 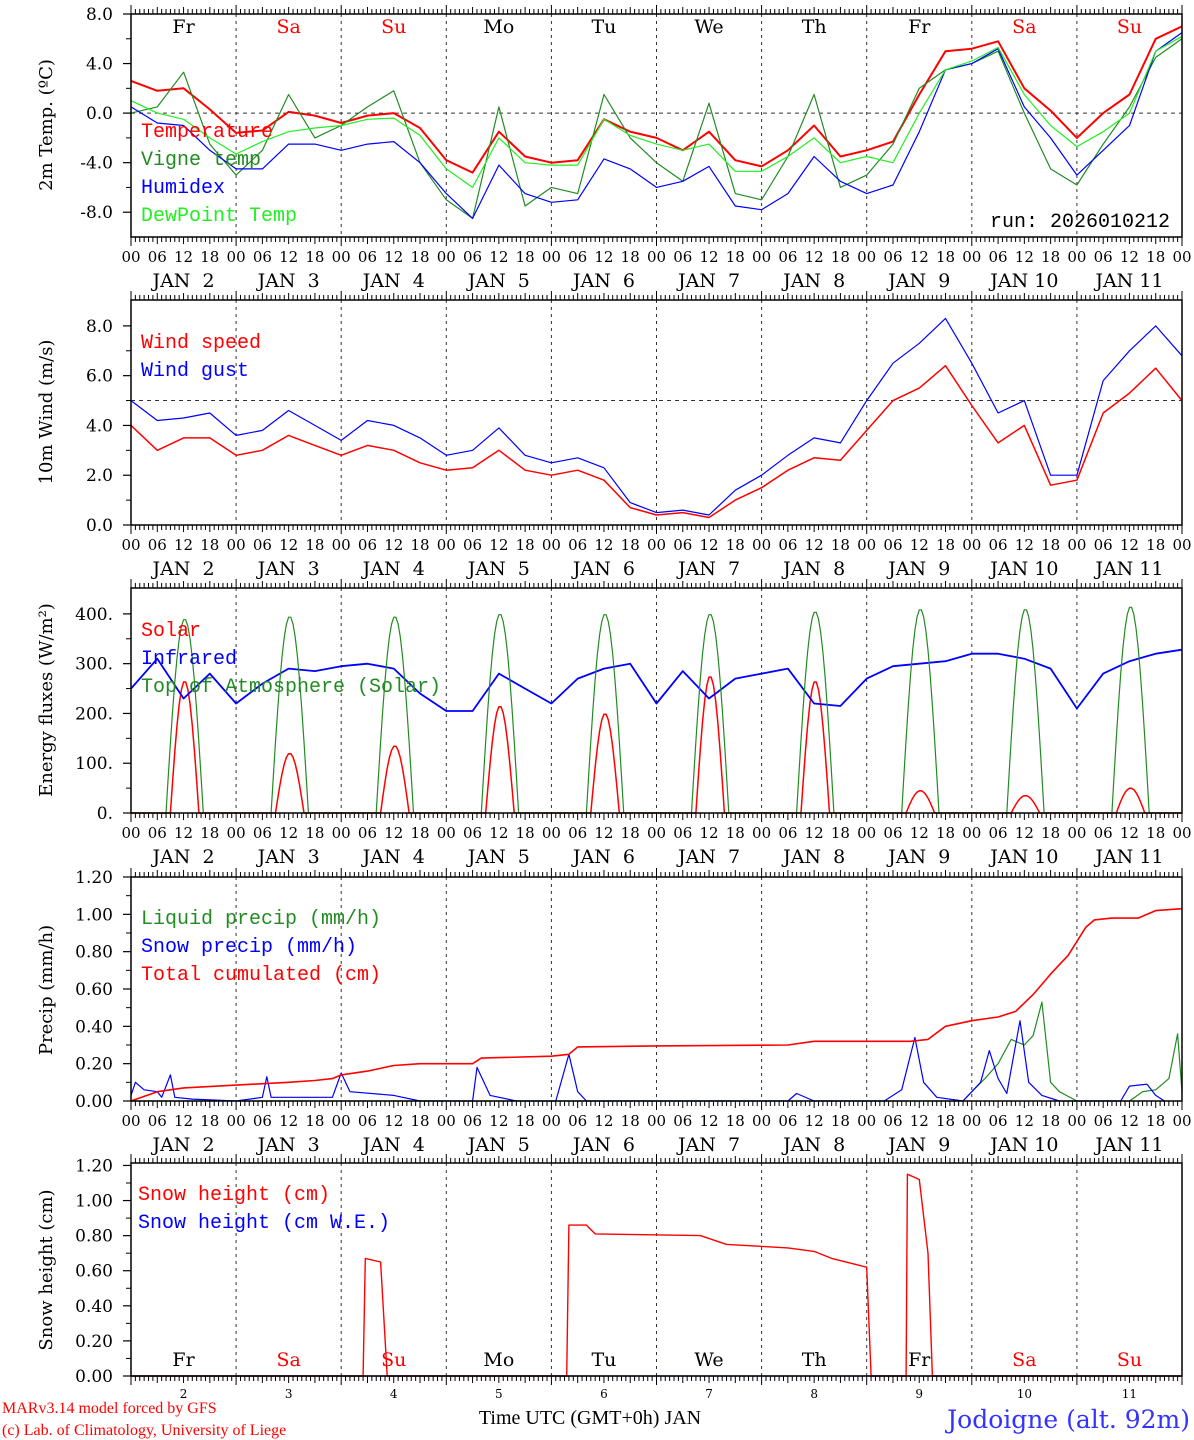 What do you see at coordinates (590, 1418) in the screenshot?
I see `x-axis-title: Time UTC (GMT+0h) JAN` at bounding box center [590, 1418].